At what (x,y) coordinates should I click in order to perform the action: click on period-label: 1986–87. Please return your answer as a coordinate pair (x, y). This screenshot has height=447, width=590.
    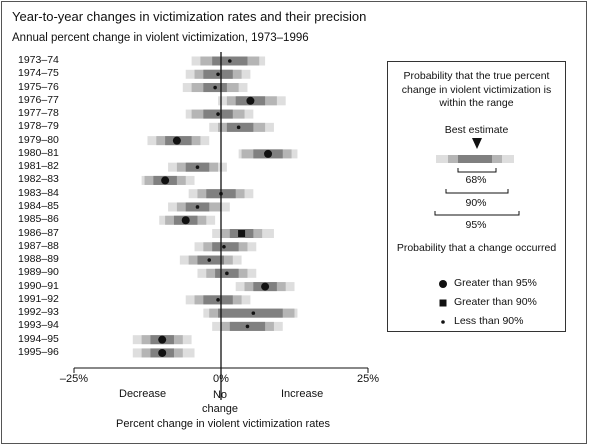
    Looking at the image, I should click on (38, 232).